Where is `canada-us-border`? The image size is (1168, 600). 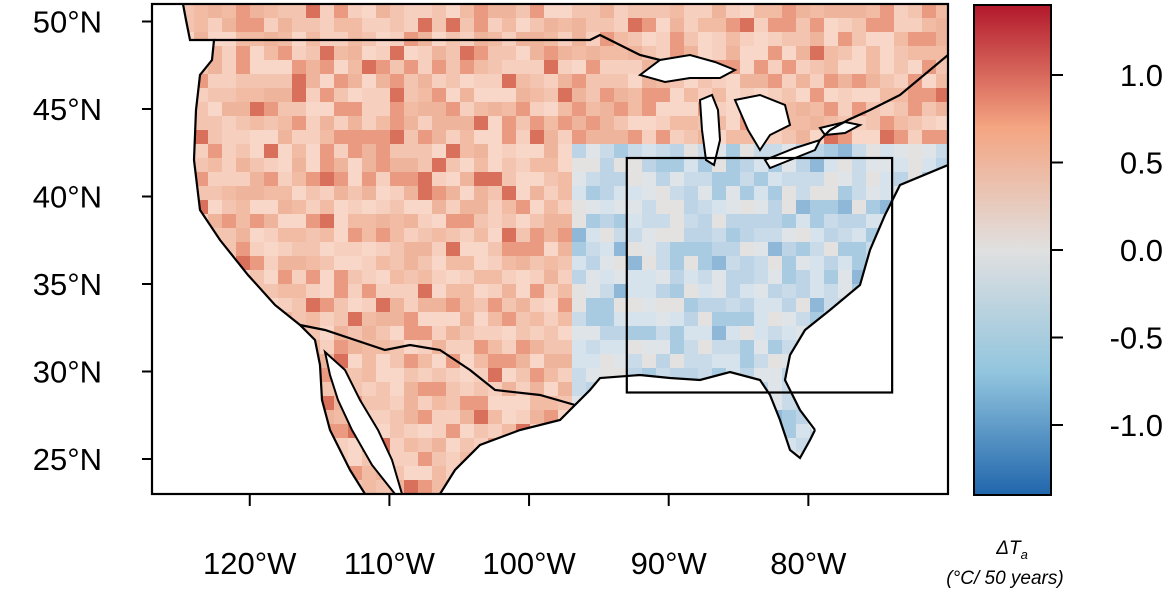
canada-us-border is located at coordinates (437, 47).